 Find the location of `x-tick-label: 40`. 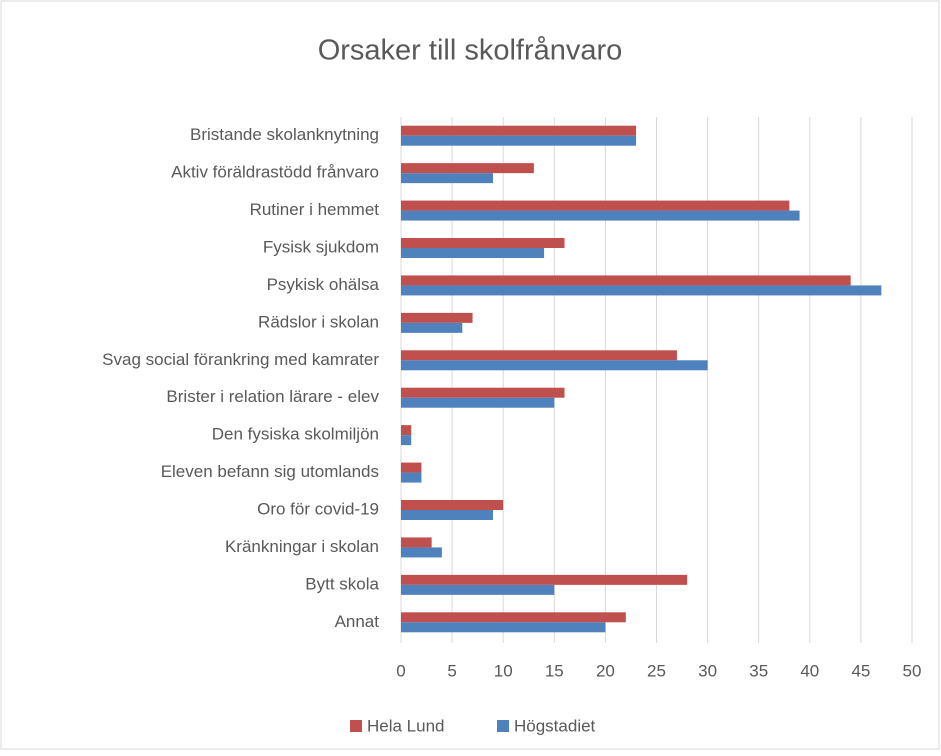

x-tick-label: 40 is located at coordinates (809, 670).